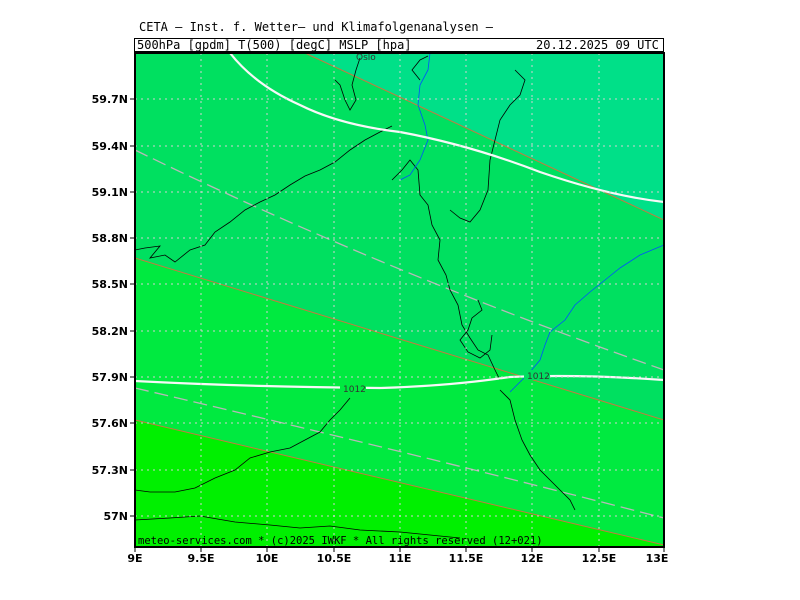  What do you see at coordinates (134, 558) in the screenshot?
I see `lon-label: 9E` at bounding box center [134, 558].